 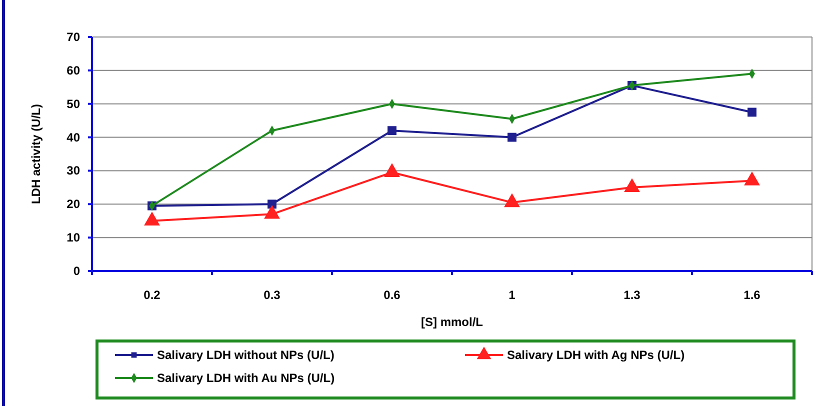 I want to click on x-axis-title: [S] mmol/L, so click(x=452, y=322).